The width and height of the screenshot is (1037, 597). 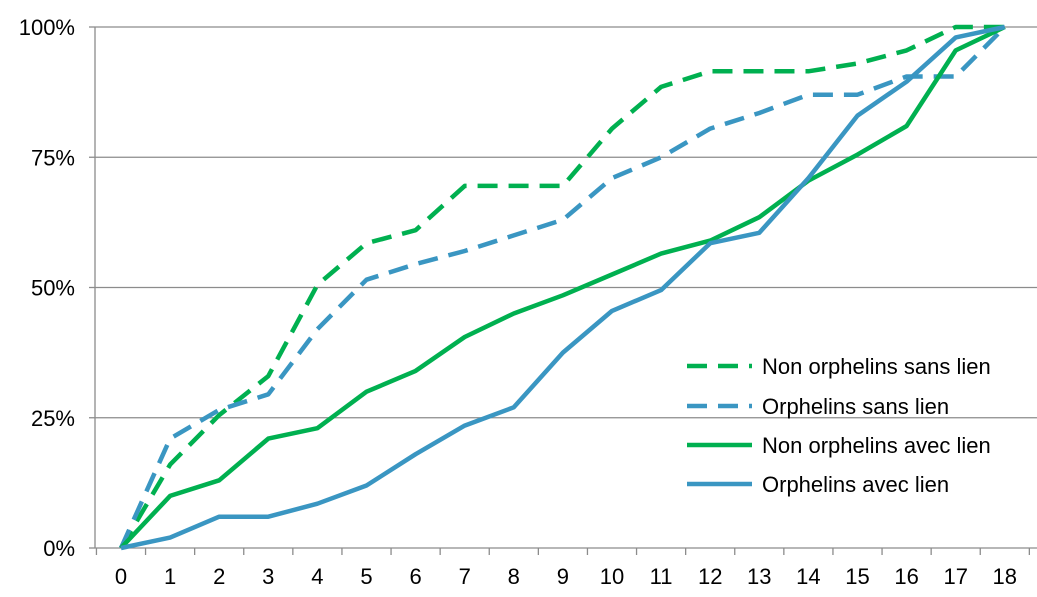 I want to click on x-tick-label: 7, so click(x=465, y=576).